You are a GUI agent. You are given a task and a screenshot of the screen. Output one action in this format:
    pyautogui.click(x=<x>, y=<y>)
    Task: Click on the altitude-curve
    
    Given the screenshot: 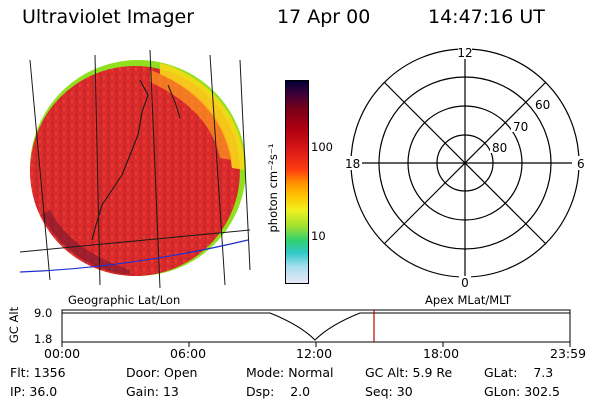 What is the action you would take?
    pyautogui.click(x=316, y=326)
    